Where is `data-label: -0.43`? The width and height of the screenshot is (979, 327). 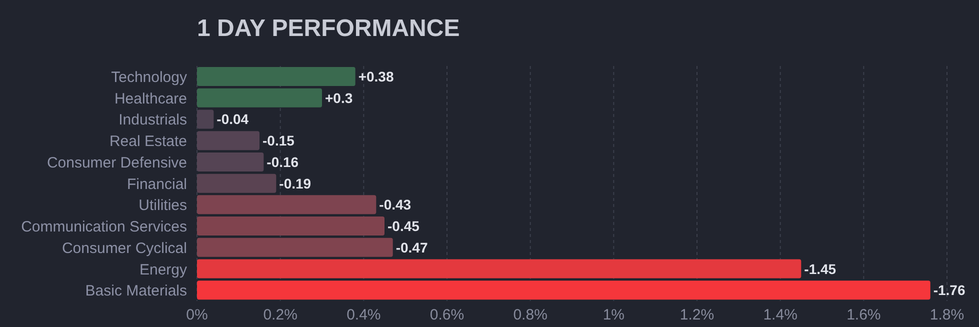 data-label: -0.43 is located at coordinates (395, 204).